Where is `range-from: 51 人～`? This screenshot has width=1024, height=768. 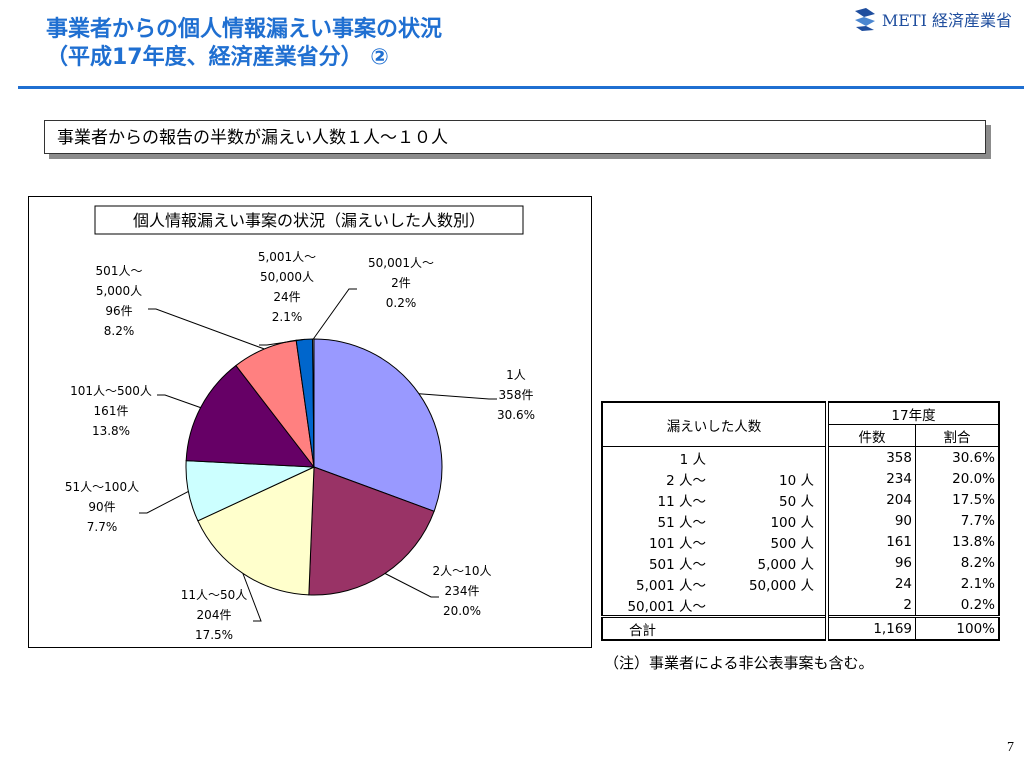 range-from: 51 人～ is located at coordinates (681, 522).